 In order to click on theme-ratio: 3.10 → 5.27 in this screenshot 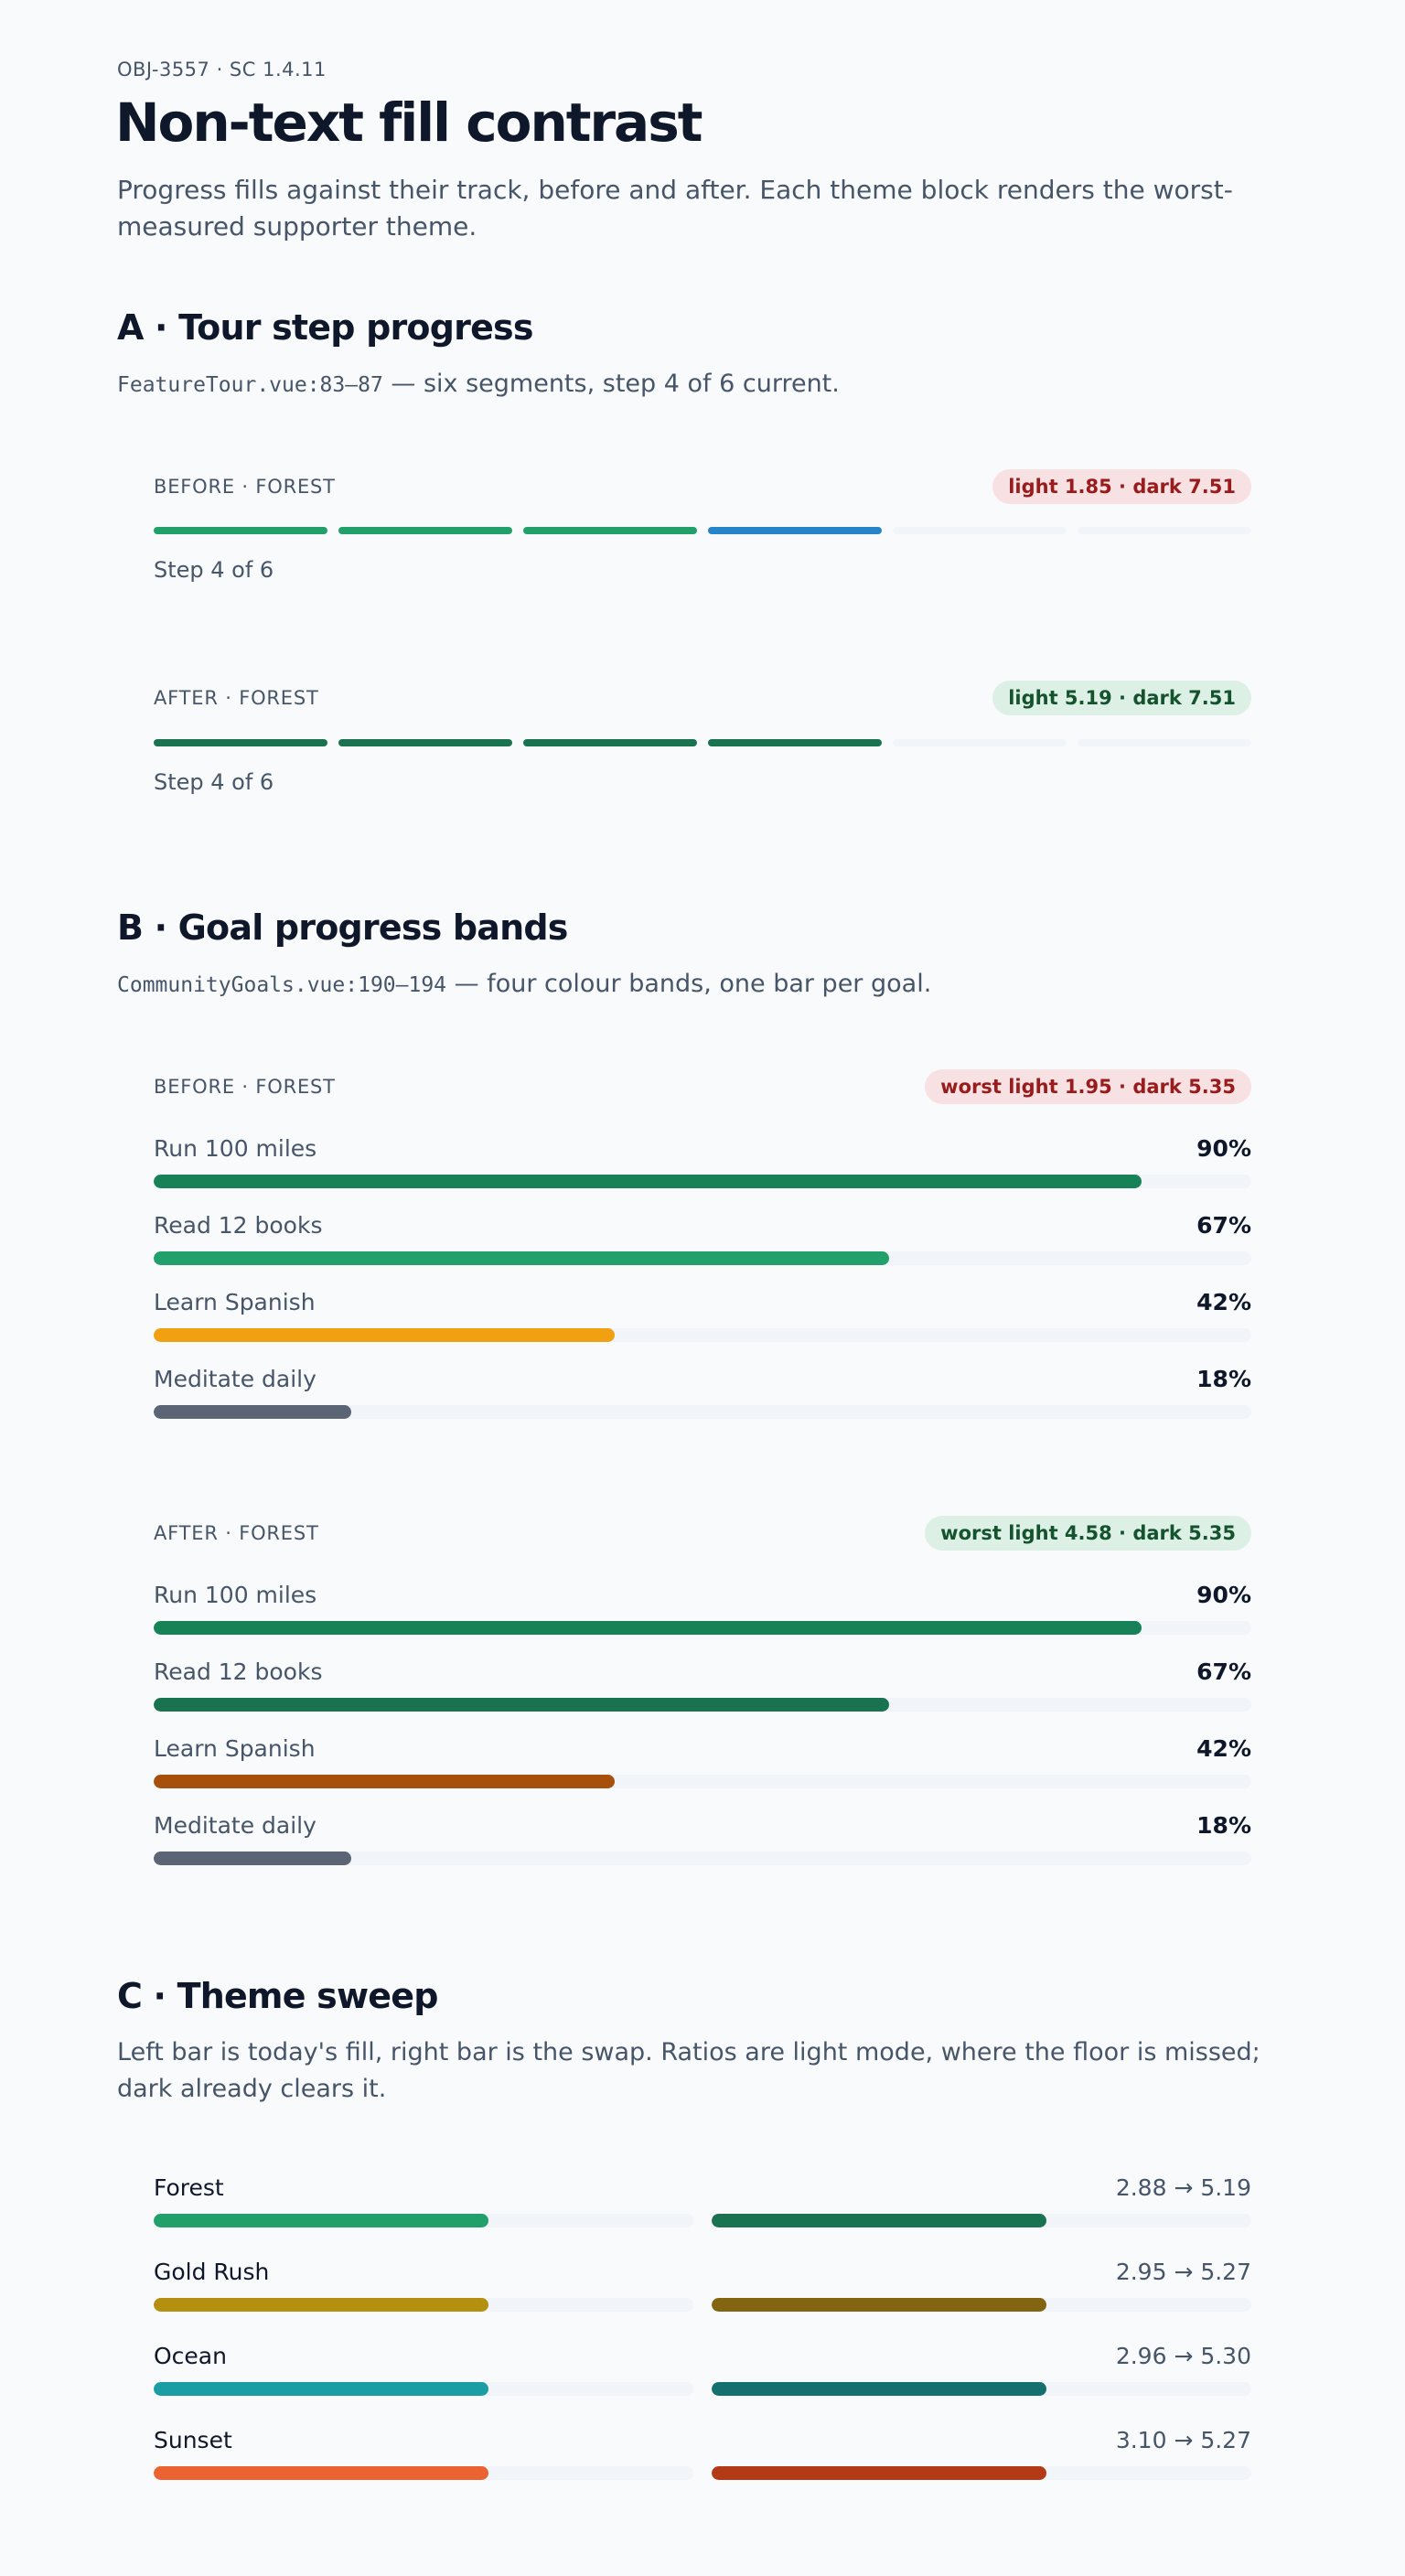, I will do `click(1183, 2440)`.